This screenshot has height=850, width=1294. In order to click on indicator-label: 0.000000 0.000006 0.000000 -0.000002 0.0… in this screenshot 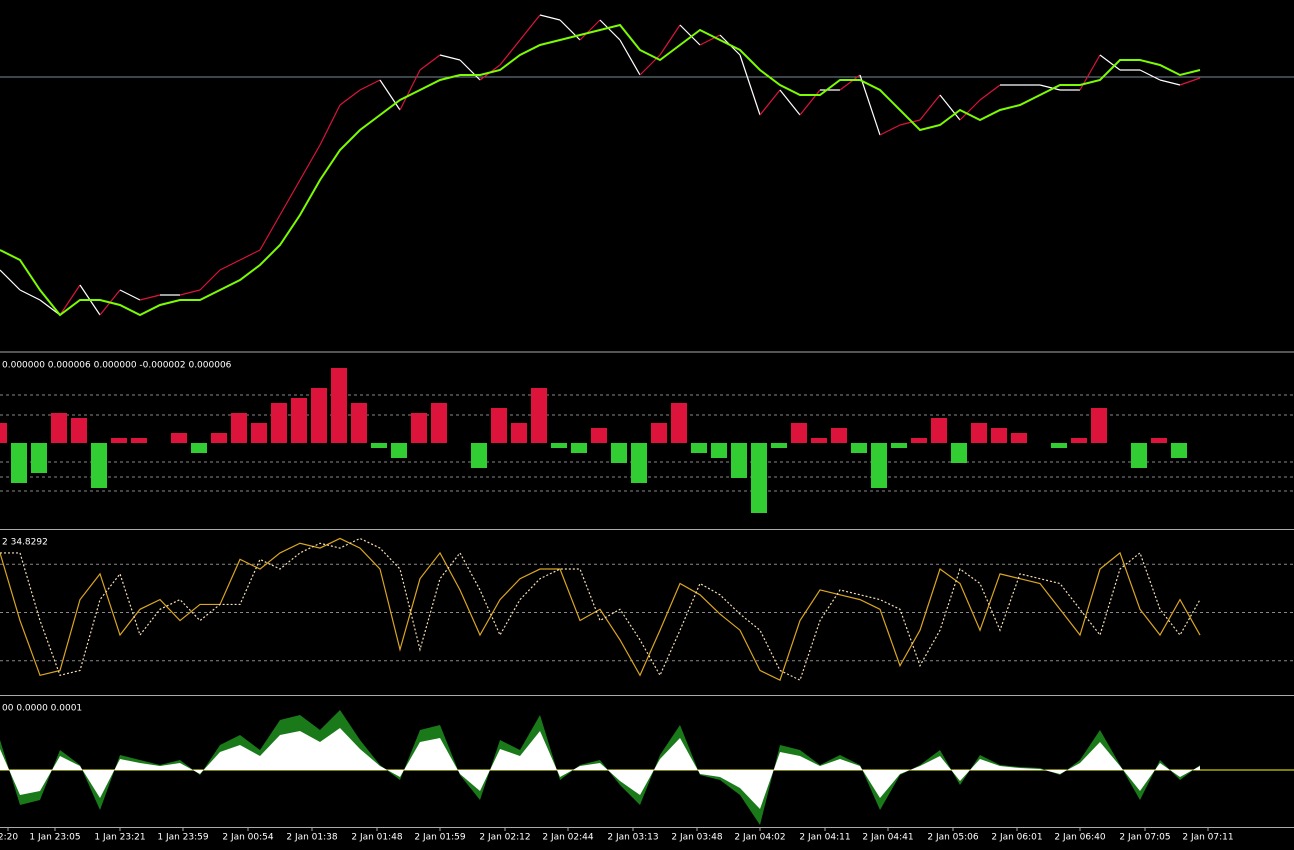, I will do `click(117, 366)`.